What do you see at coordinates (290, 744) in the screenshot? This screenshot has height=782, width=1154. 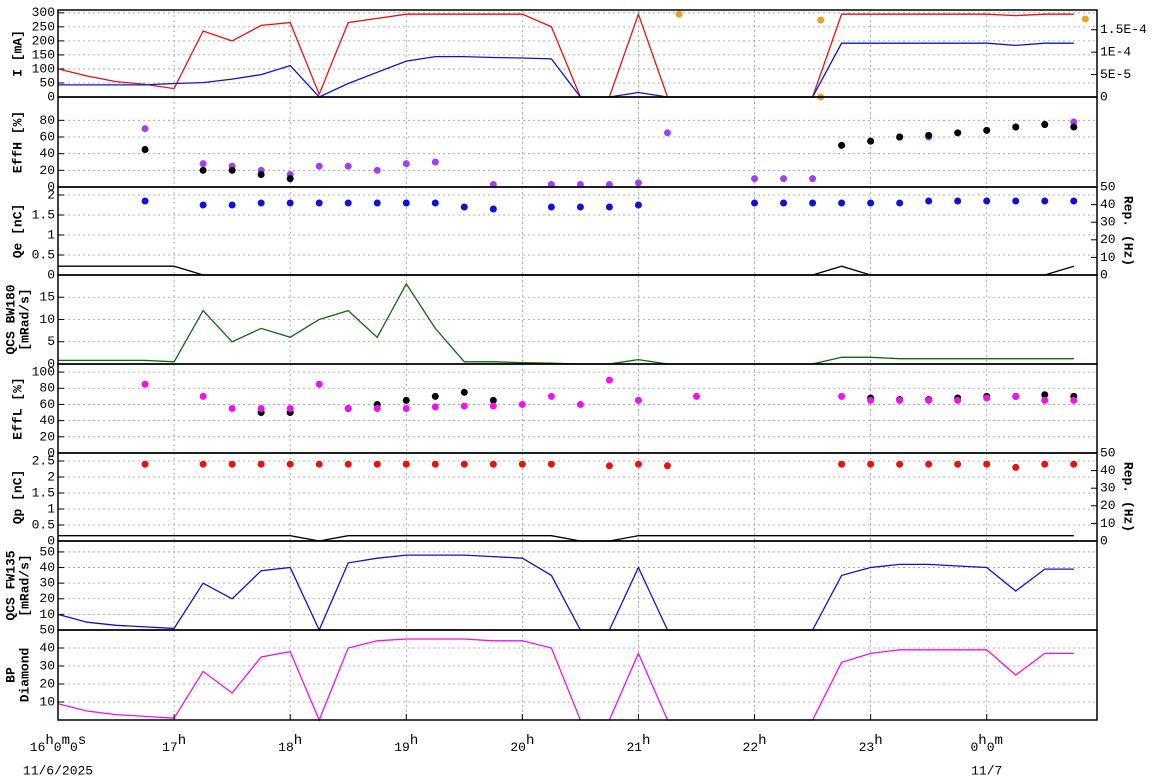 I see `x-tick-label: 18h` at bounding box center [290, 744].